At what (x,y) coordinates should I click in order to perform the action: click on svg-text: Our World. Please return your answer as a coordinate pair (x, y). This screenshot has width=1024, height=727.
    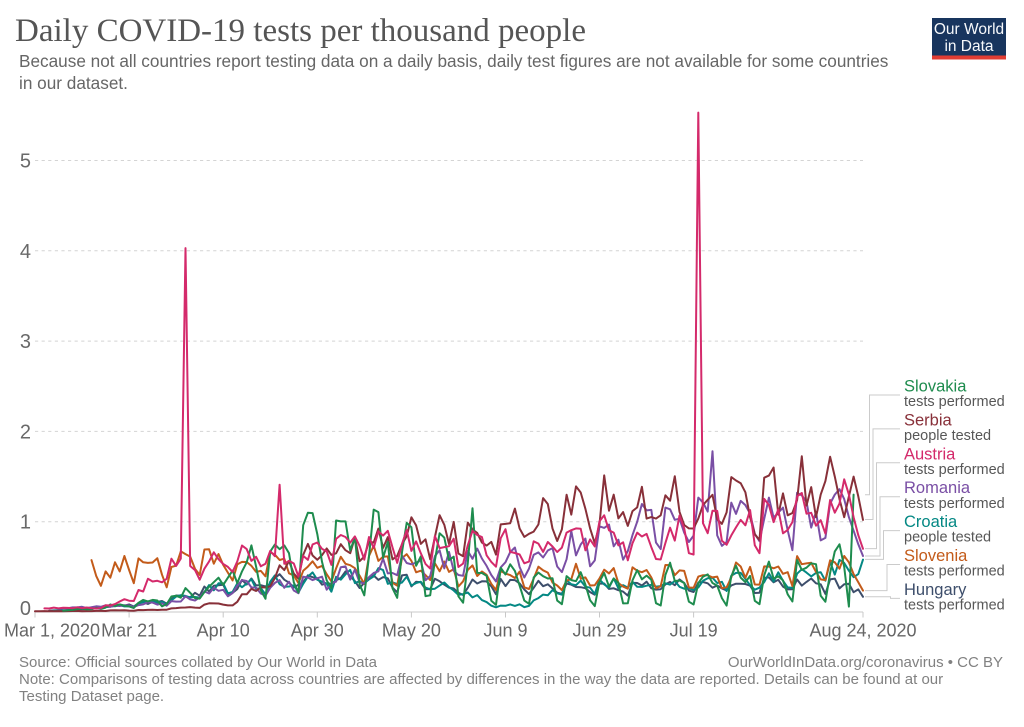
    Looking at the image, I should click on (969, 29).